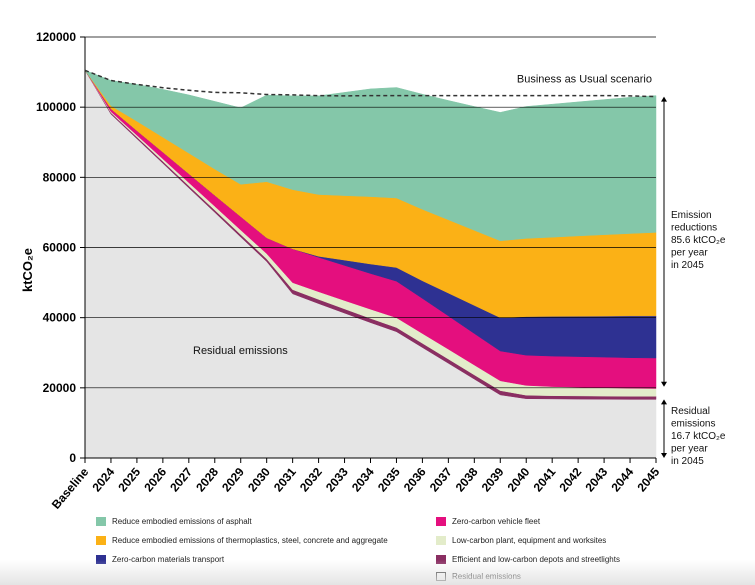 The height and width of the screenshot is (585, 755). I want to click on reductions-note-line: 85.6 ktCO₂e, so click(698, 240).